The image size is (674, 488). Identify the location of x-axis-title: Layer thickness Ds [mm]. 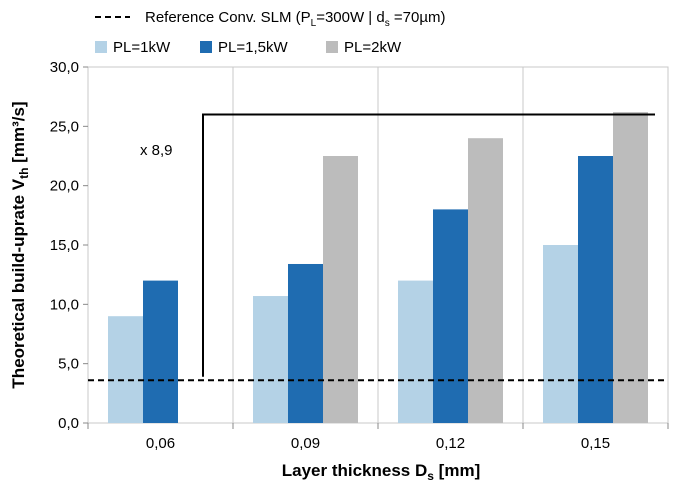
(381, 472).